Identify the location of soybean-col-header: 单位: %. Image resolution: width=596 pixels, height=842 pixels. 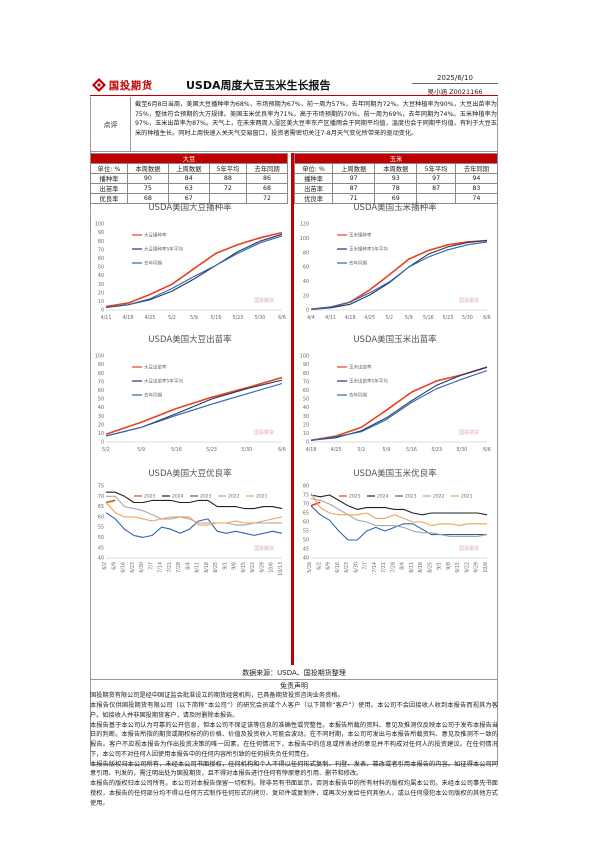
(109, 168).